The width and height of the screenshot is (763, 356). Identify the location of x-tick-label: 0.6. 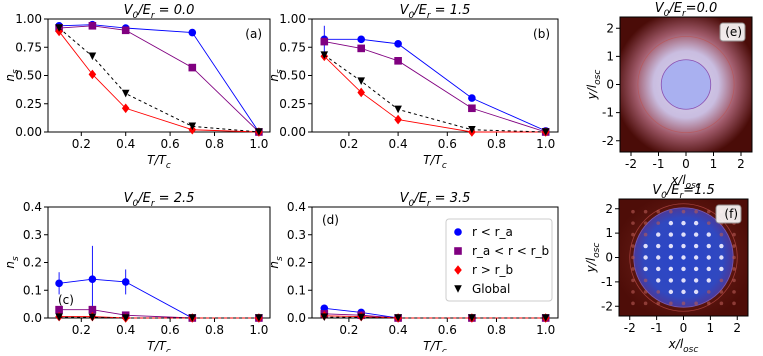
(170, 144).